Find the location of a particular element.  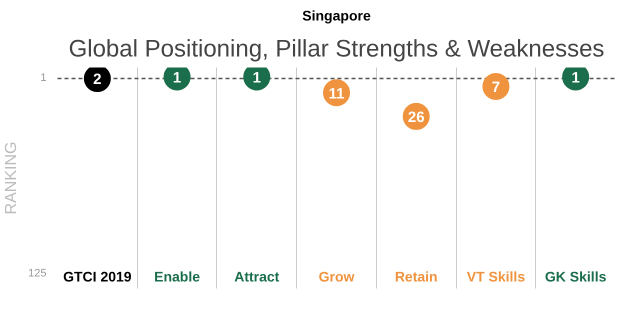

chart-title: Singapore is located at coordinates (336, 16).